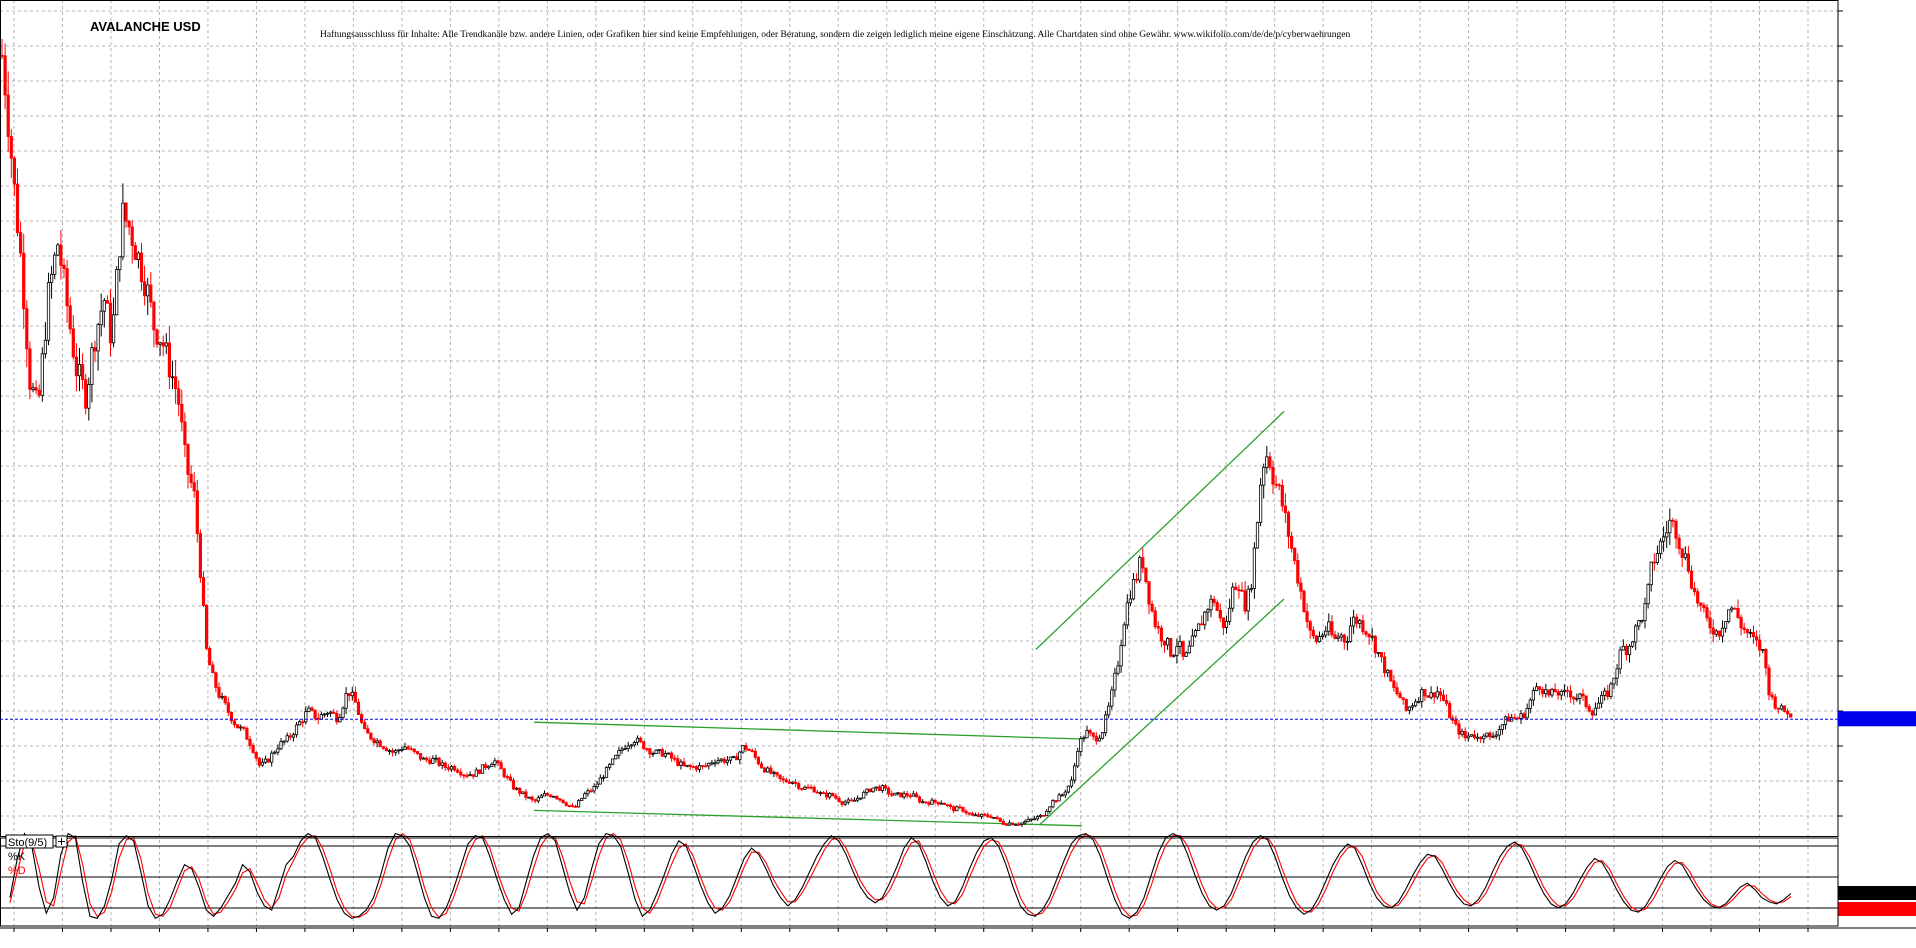  What do you see at coordinates (808, 818) in the screenshot?
I see `trendline` at bounding box center [808, 818].